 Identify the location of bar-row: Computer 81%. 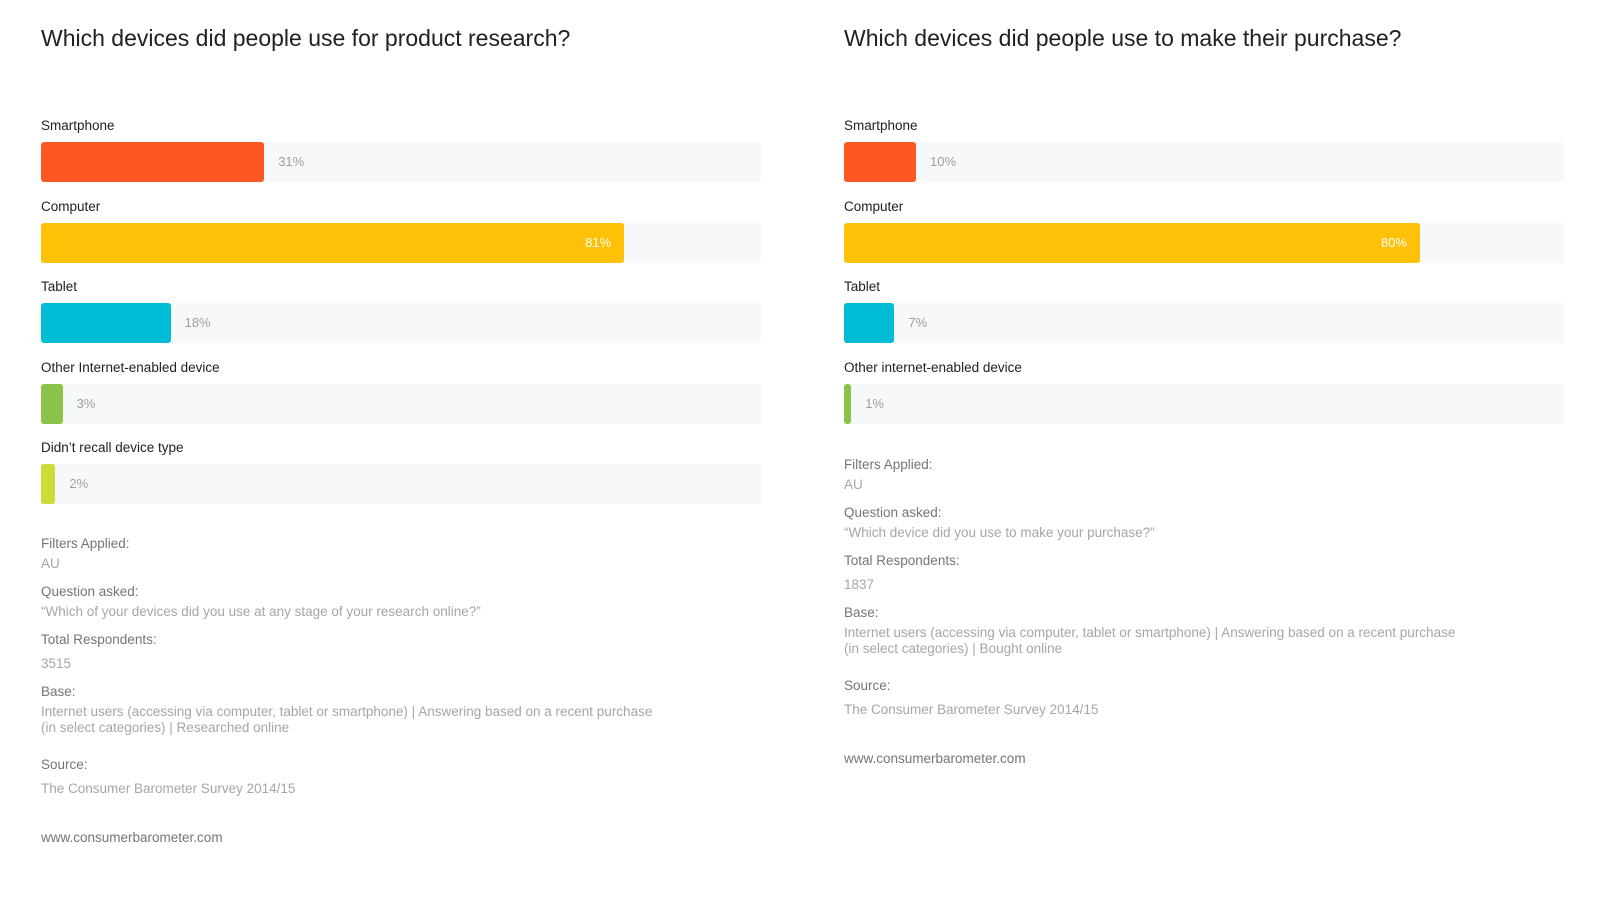
(401, 239).